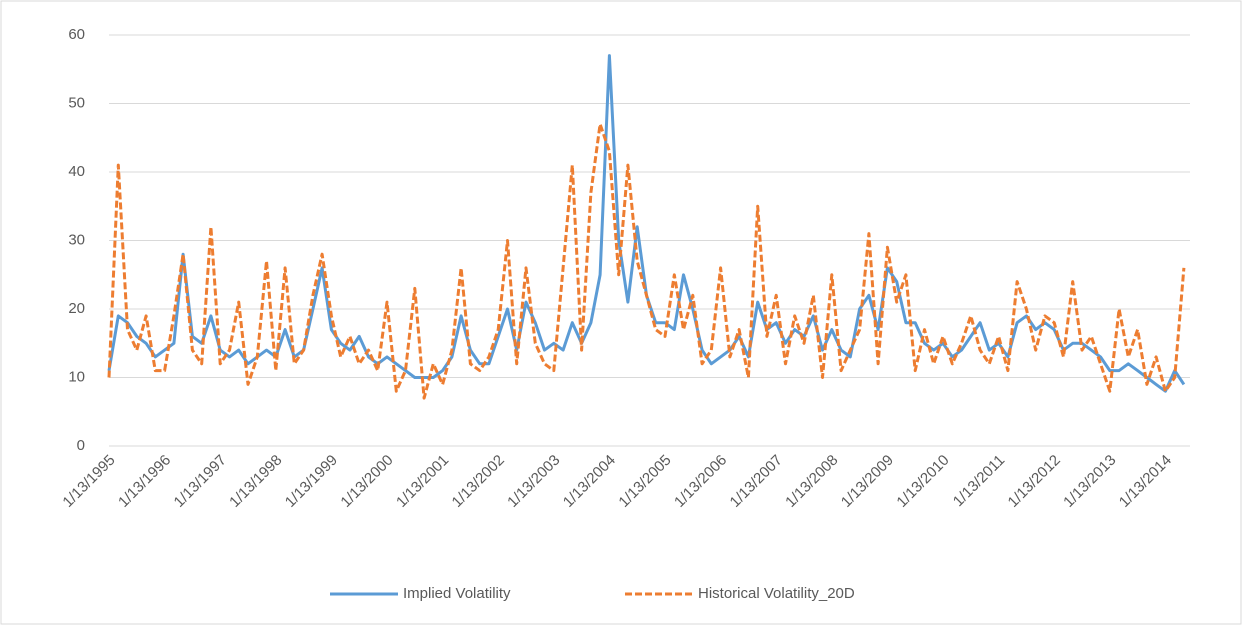  Describe the element at coordinates (76, 171) in the screenshot. I see `y-tick-label: 40` at that location.